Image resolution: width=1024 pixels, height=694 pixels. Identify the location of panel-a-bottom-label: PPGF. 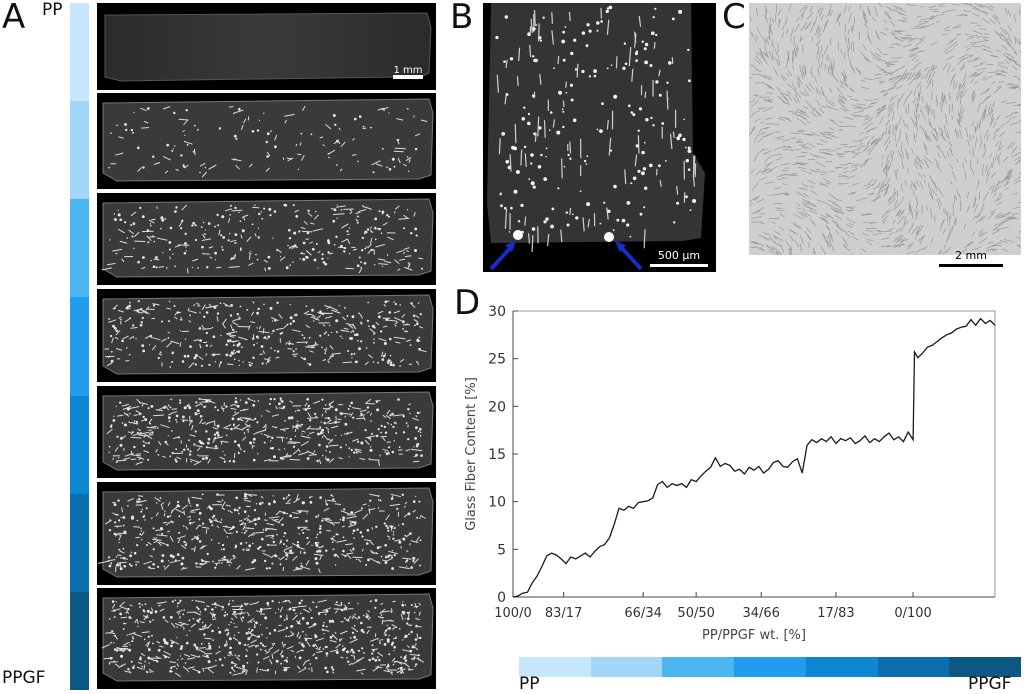
(23, 678).